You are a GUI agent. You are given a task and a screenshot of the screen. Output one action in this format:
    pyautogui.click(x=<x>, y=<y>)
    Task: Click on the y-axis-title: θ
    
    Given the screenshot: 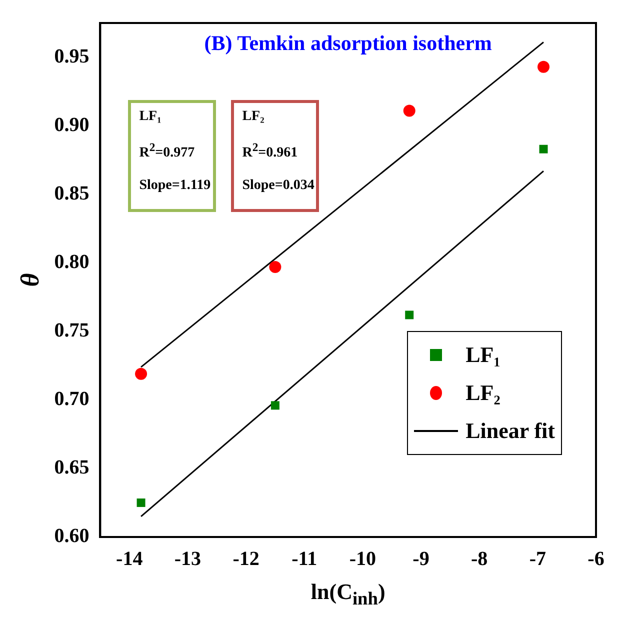 What is the action you would take?
    pyautogui.click(x=29, y=279)
    